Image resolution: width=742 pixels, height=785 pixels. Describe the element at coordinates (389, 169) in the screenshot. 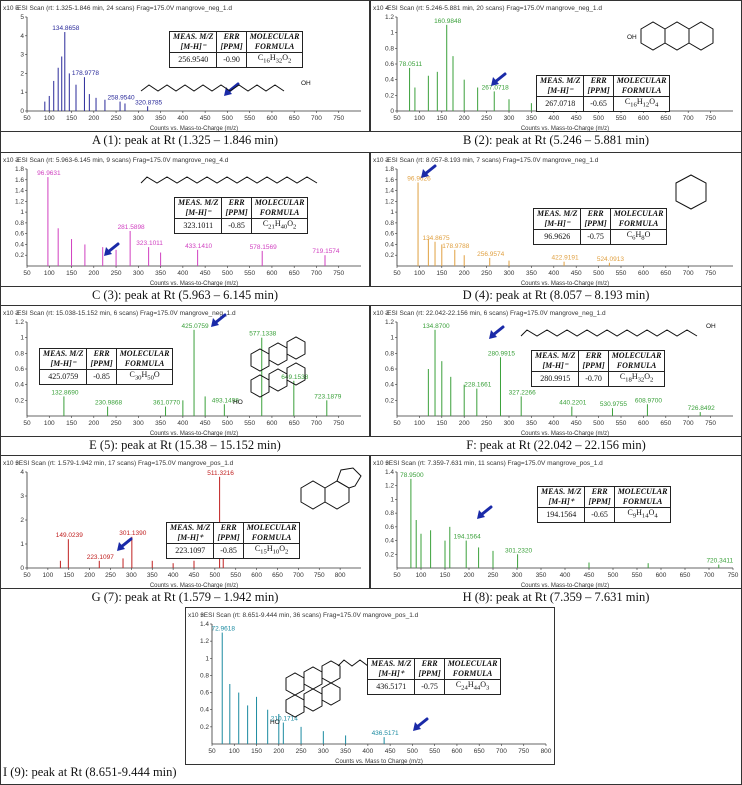

I see `y-tick-label: 1.8` at that location.